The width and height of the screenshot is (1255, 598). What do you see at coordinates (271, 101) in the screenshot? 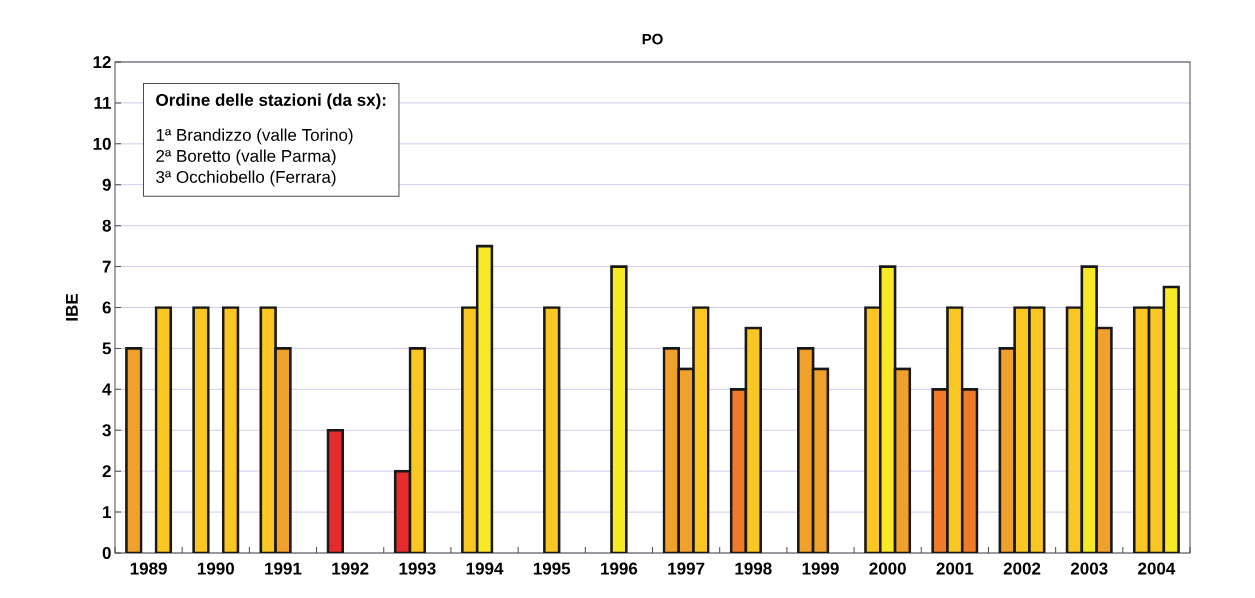
I see `annotation: Ordine delle stazioni (da sx):` at bounding box center [271, 101].